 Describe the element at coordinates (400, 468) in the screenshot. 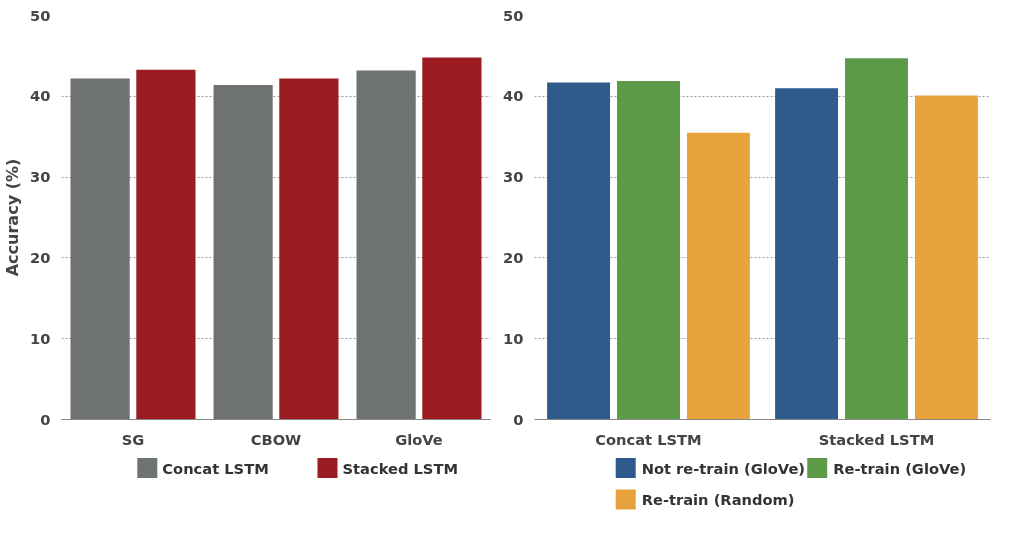

I see `legend-label: Stacked LSTM` at that location.